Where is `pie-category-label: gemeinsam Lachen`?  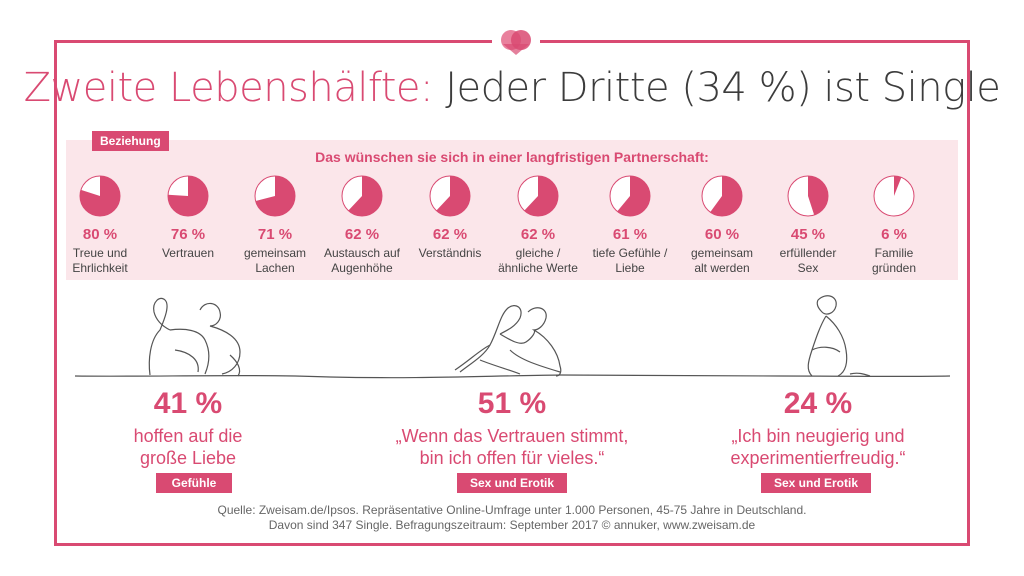 pie-category-label: gemeinsam Lachen is located at coordinates (275, 261).